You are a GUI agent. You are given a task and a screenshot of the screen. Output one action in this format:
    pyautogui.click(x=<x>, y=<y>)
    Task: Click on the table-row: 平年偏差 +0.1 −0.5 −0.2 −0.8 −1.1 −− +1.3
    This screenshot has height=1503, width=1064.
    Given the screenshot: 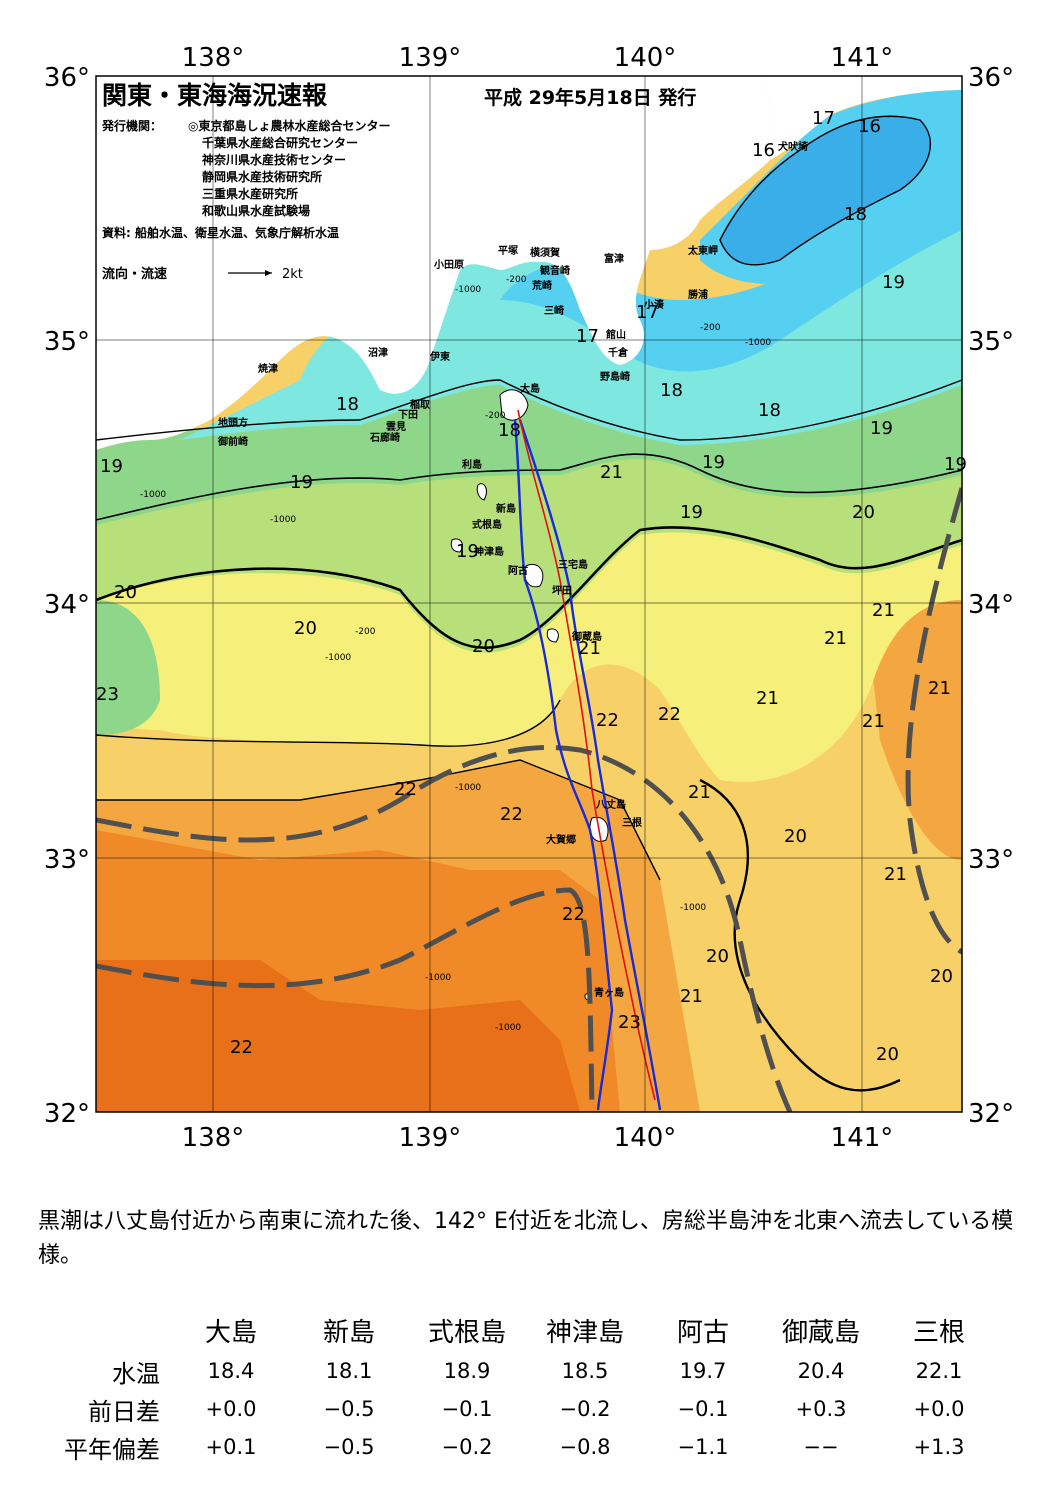 What is the action you would take?
    pyautogui.click(x=514, y=1447)
    